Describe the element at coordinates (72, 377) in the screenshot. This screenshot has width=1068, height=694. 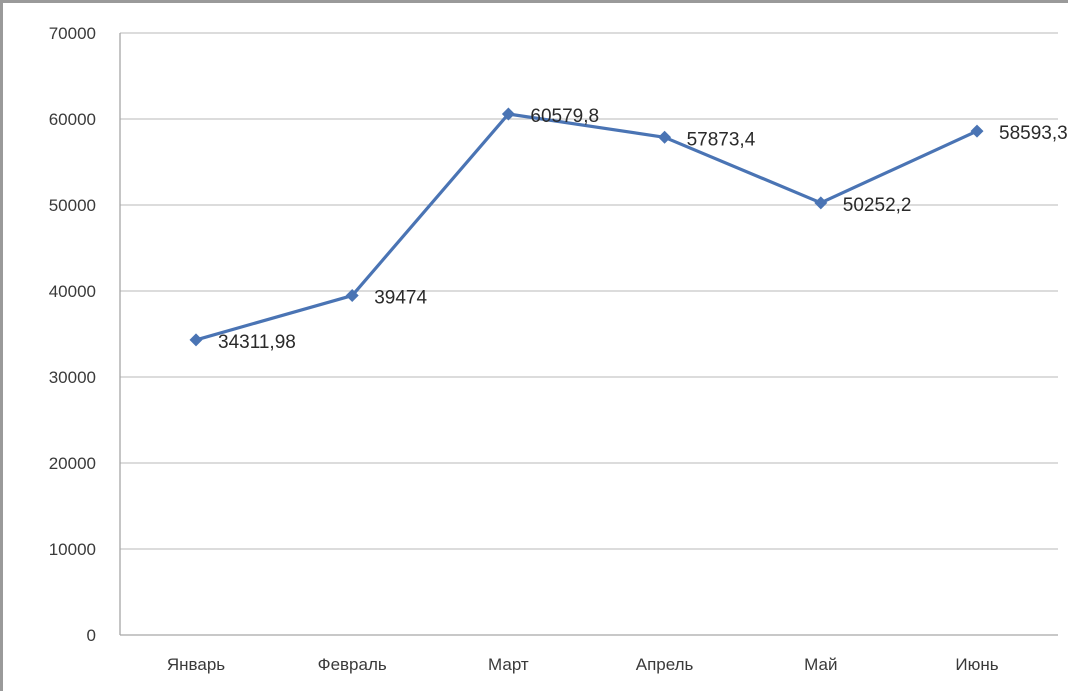
I see `y-tick-label: 30000` at that location.